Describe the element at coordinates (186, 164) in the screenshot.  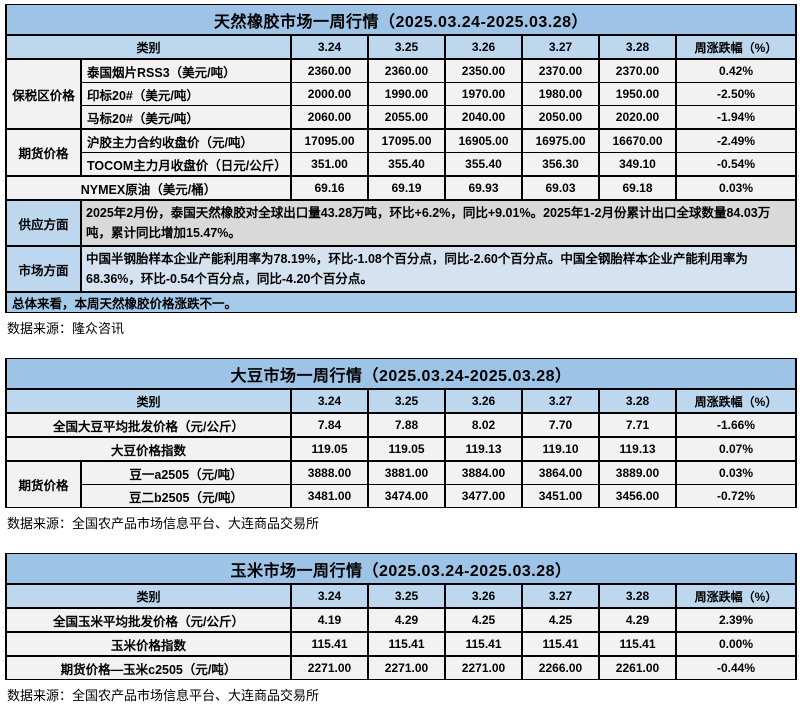
I see `row-label: TOCOM主力月收盘价（日元/公斤）` at that location.